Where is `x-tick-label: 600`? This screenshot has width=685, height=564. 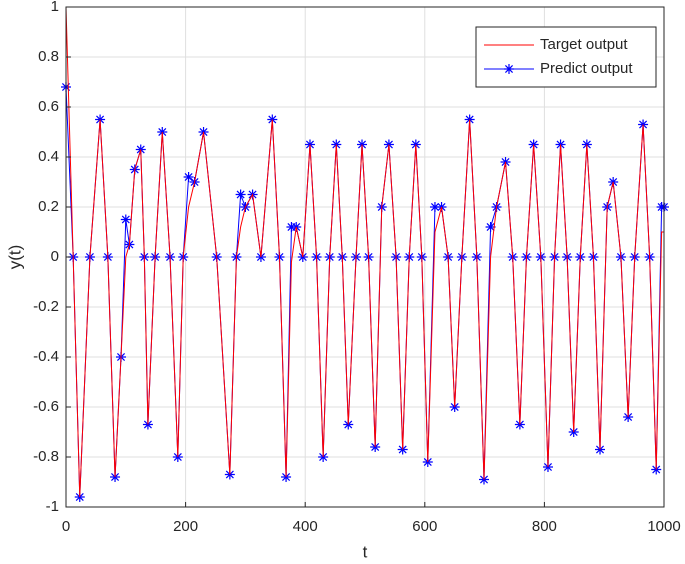 x-tick-label: 600 is located at coordinates (424, 526).